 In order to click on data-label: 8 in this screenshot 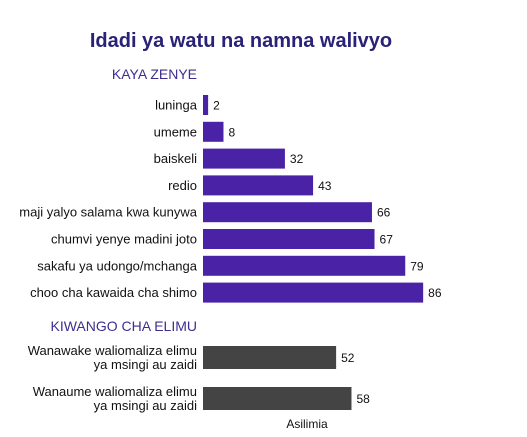, I will do `click(231, 132)`.